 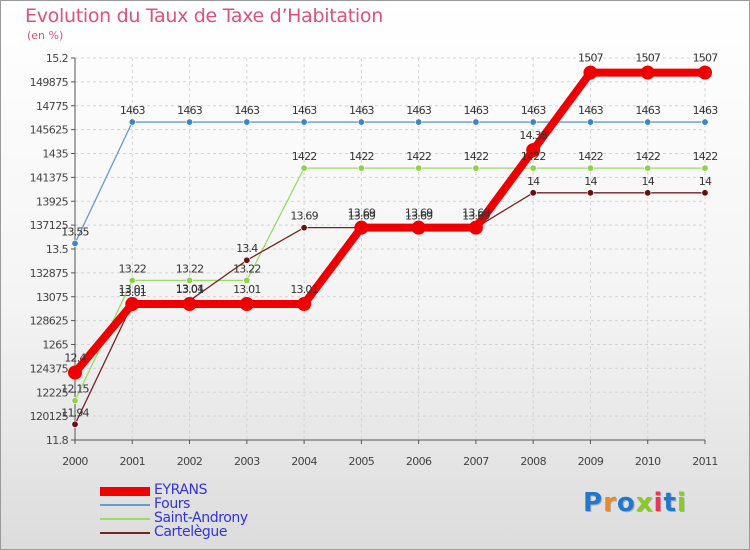 What do you see at coordinates (476, 461) in the screenshot?
I see `x-tick-label: 2007` at bounding box center [476, 461].